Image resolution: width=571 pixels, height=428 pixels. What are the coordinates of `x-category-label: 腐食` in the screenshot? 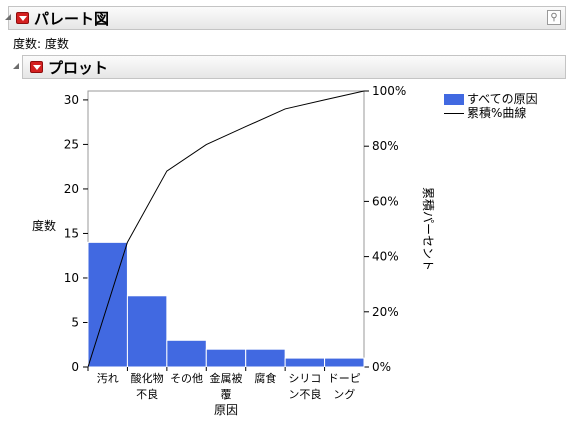 It's located at (265, 378).